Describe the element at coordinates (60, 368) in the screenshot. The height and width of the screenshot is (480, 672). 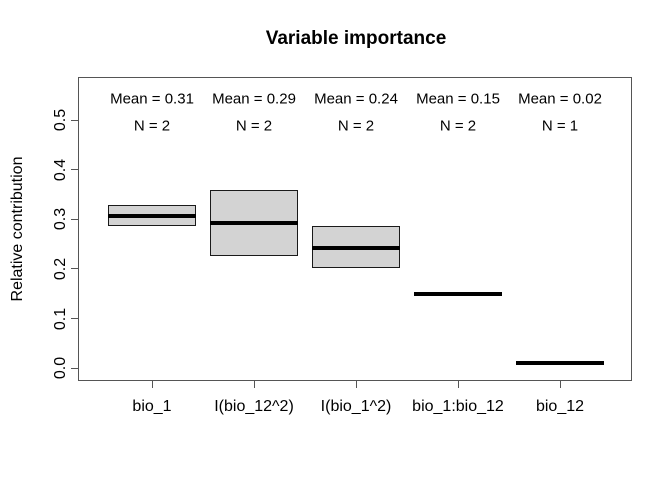
I see `y-axis-tick-label: 0.0` at that location.